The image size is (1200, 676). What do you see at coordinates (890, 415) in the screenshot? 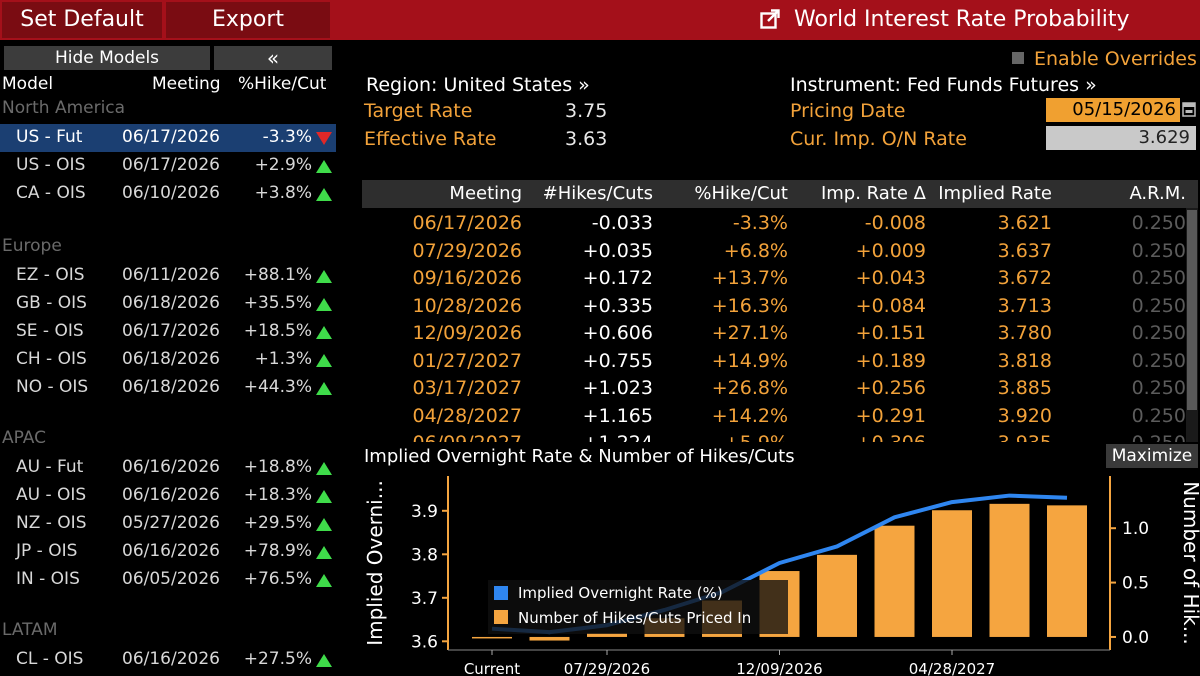
I see `cell-imp-delta: +0.291` at bounding box center [890, 415].